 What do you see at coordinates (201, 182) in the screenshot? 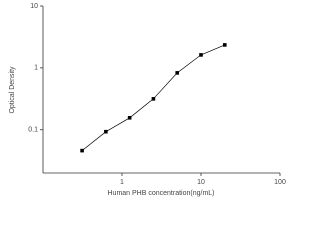
I see `x-tick-label: 10` at bounding box center [201, 182].